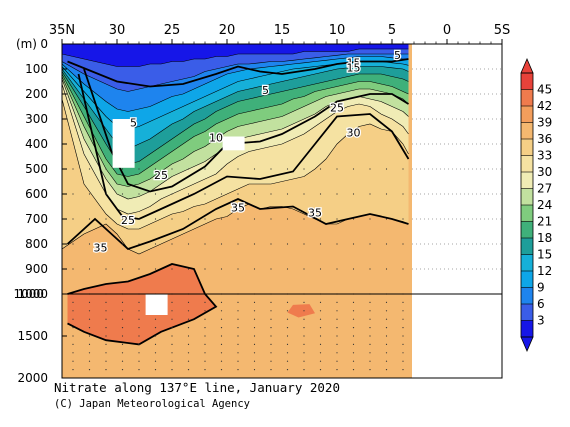  I want to click on x-tick-label: 35N, so click(62, 30).